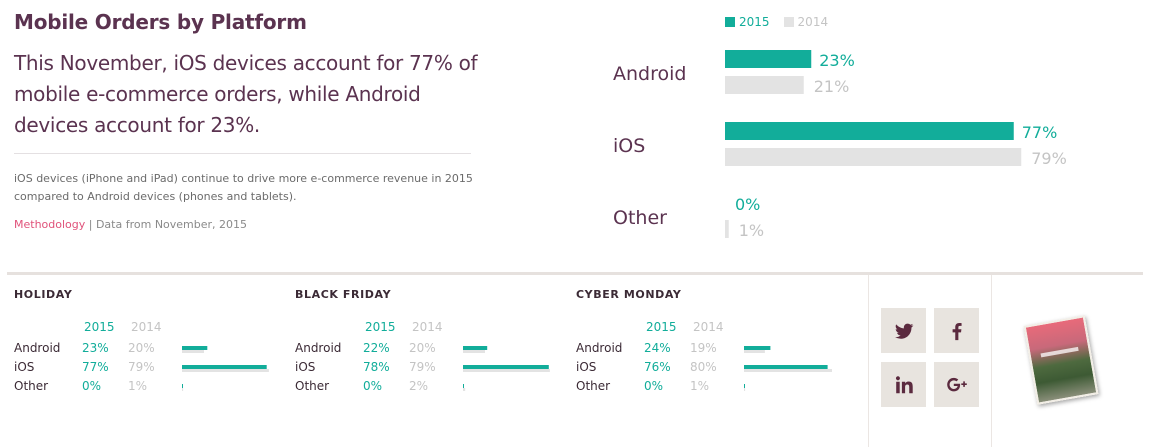  What do you see at coordinates (703, 348) in the screenshot?
I see `value-2014: 19%` at bounding box center [703, 348].